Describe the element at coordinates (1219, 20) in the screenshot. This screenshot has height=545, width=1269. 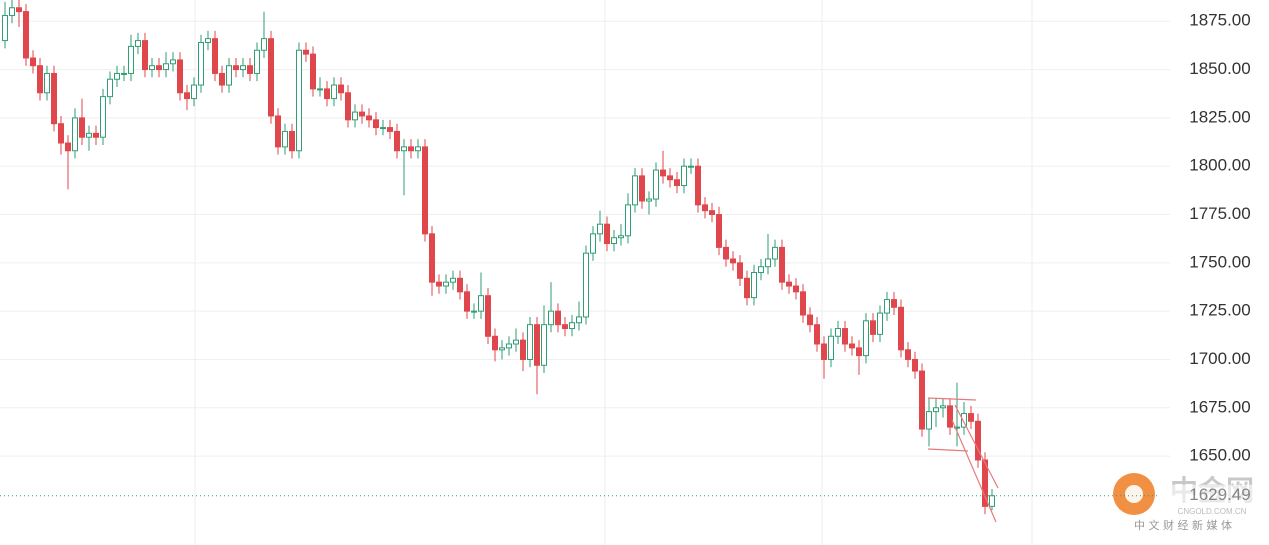
I see `y-tick-label: 1875.00` at that location.